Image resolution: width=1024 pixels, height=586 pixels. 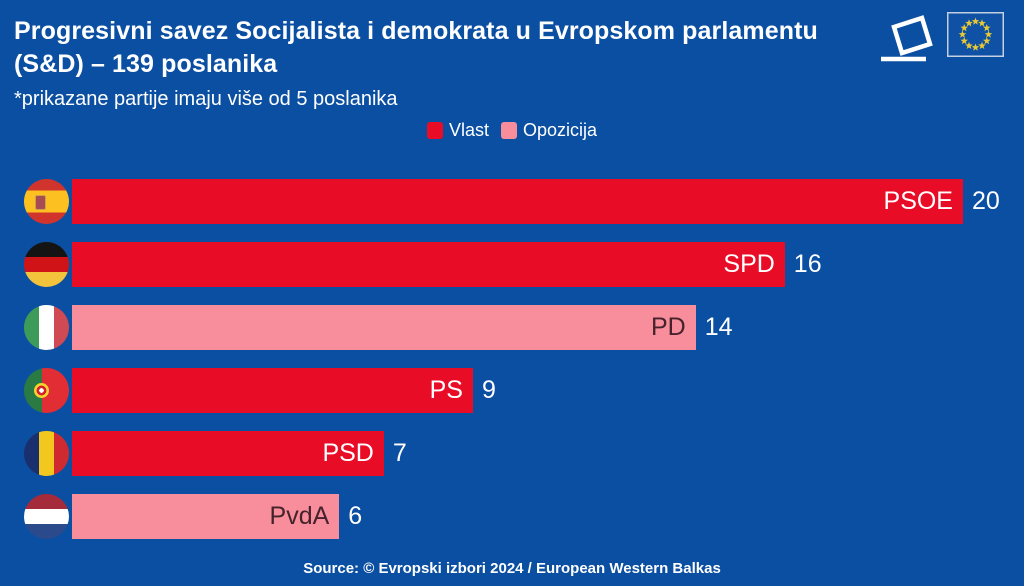 What do you see at coordinates (206, 516) in the screenshot?
I see `bar-pvda: PvdA` at bounding box center [206, 516].